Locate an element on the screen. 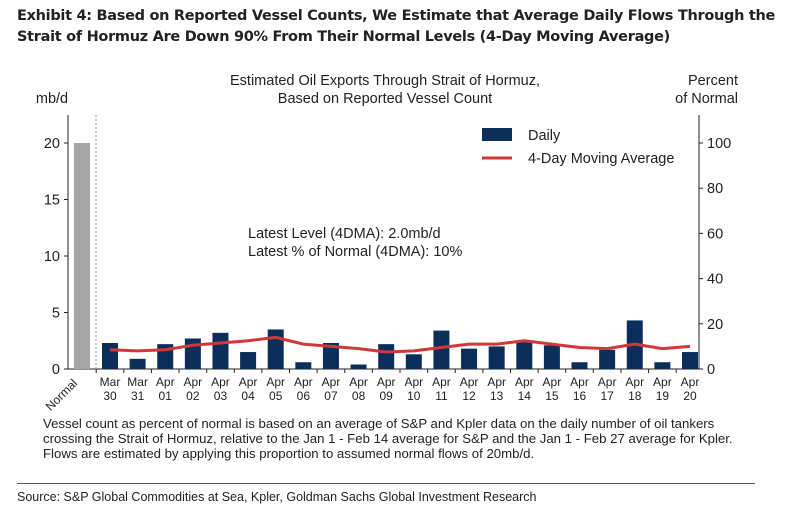  right-axis-label-line-2: of Normal is located at coordinates (706, 99).